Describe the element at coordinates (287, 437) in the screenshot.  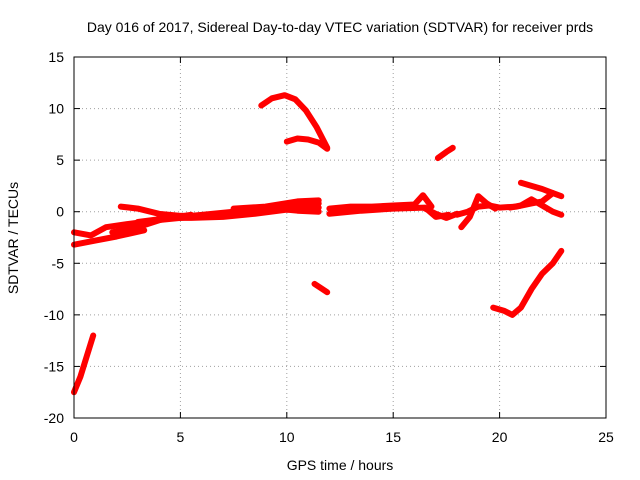
I see `x-tick-label: 10` at that location.